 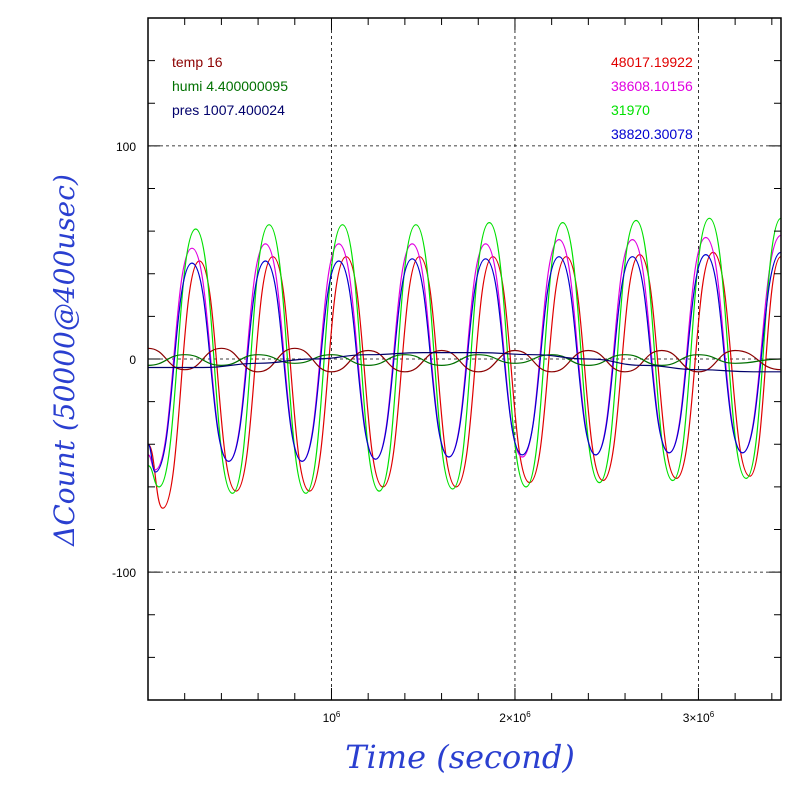 I want to click on x-tick-label: 106, so click(x=332, y=717).